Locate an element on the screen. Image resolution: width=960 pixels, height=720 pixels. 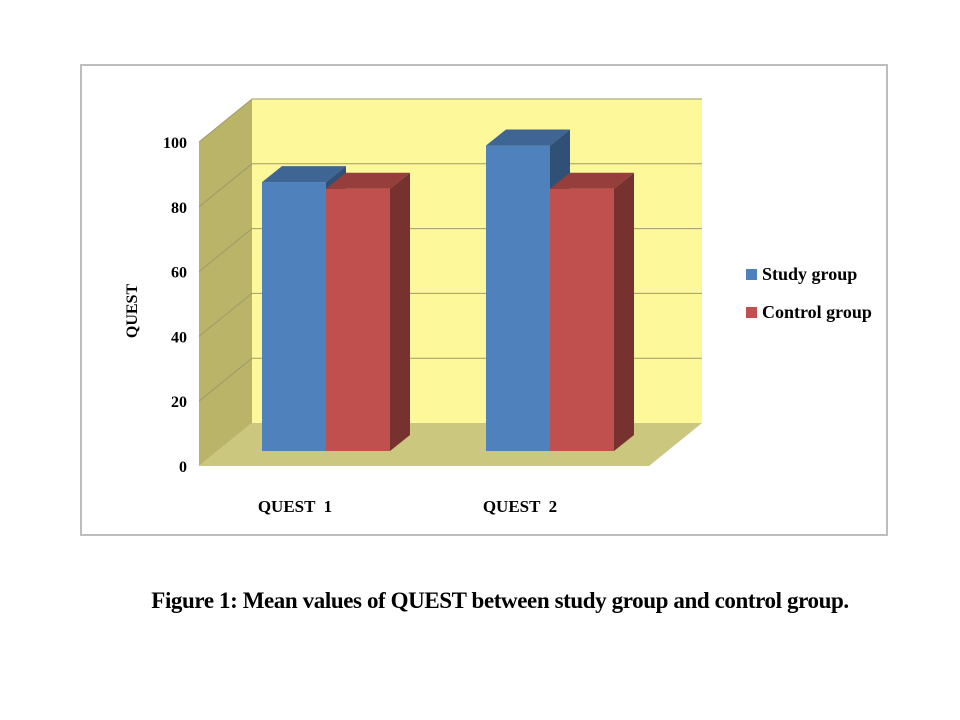
y-tick-label: 100 is located at coordinates (175, 143).